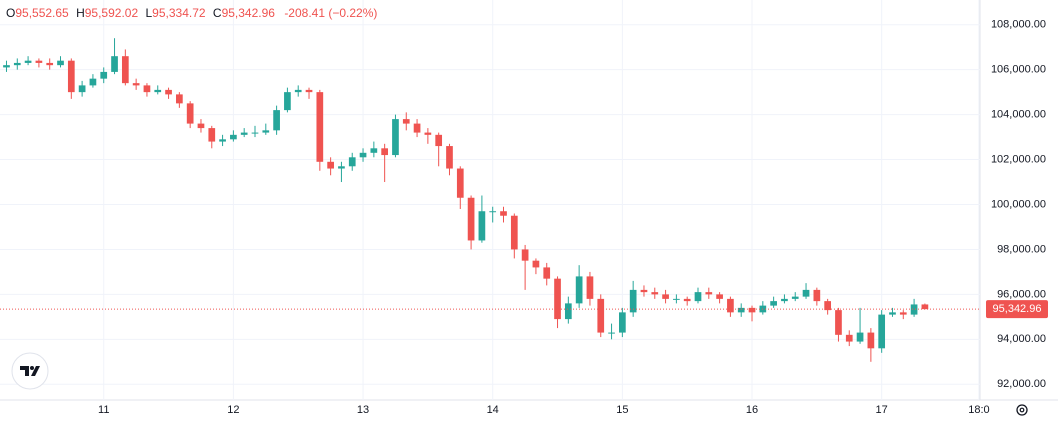 Image resolution: width=1058 pixels, height=425 pixels. I want to click on y-tick-label: 104,000.00, so click(1018, 115).